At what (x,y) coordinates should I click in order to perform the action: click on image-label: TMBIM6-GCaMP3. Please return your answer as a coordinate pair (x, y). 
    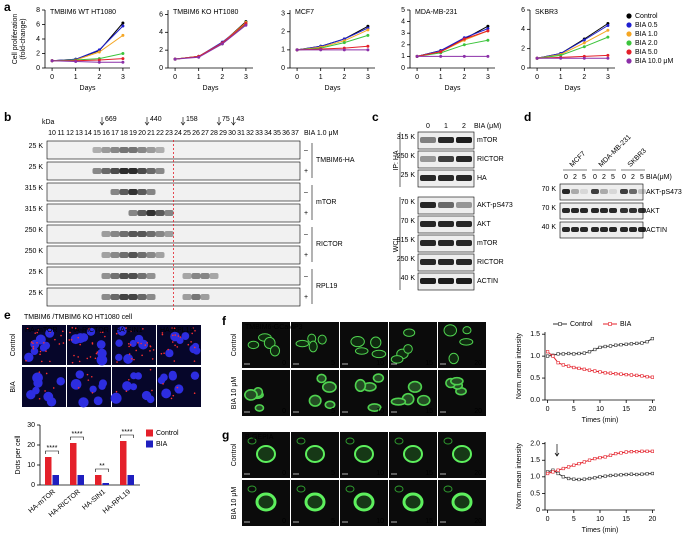
    Looking at the image, I should click on (274, 327).